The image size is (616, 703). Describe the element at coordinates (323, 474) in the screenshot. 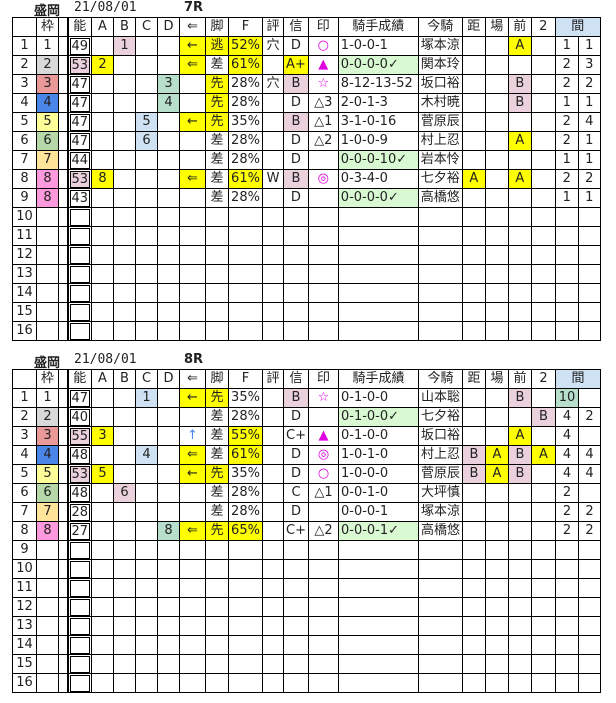

I see `cell-mark: ○` at that location.